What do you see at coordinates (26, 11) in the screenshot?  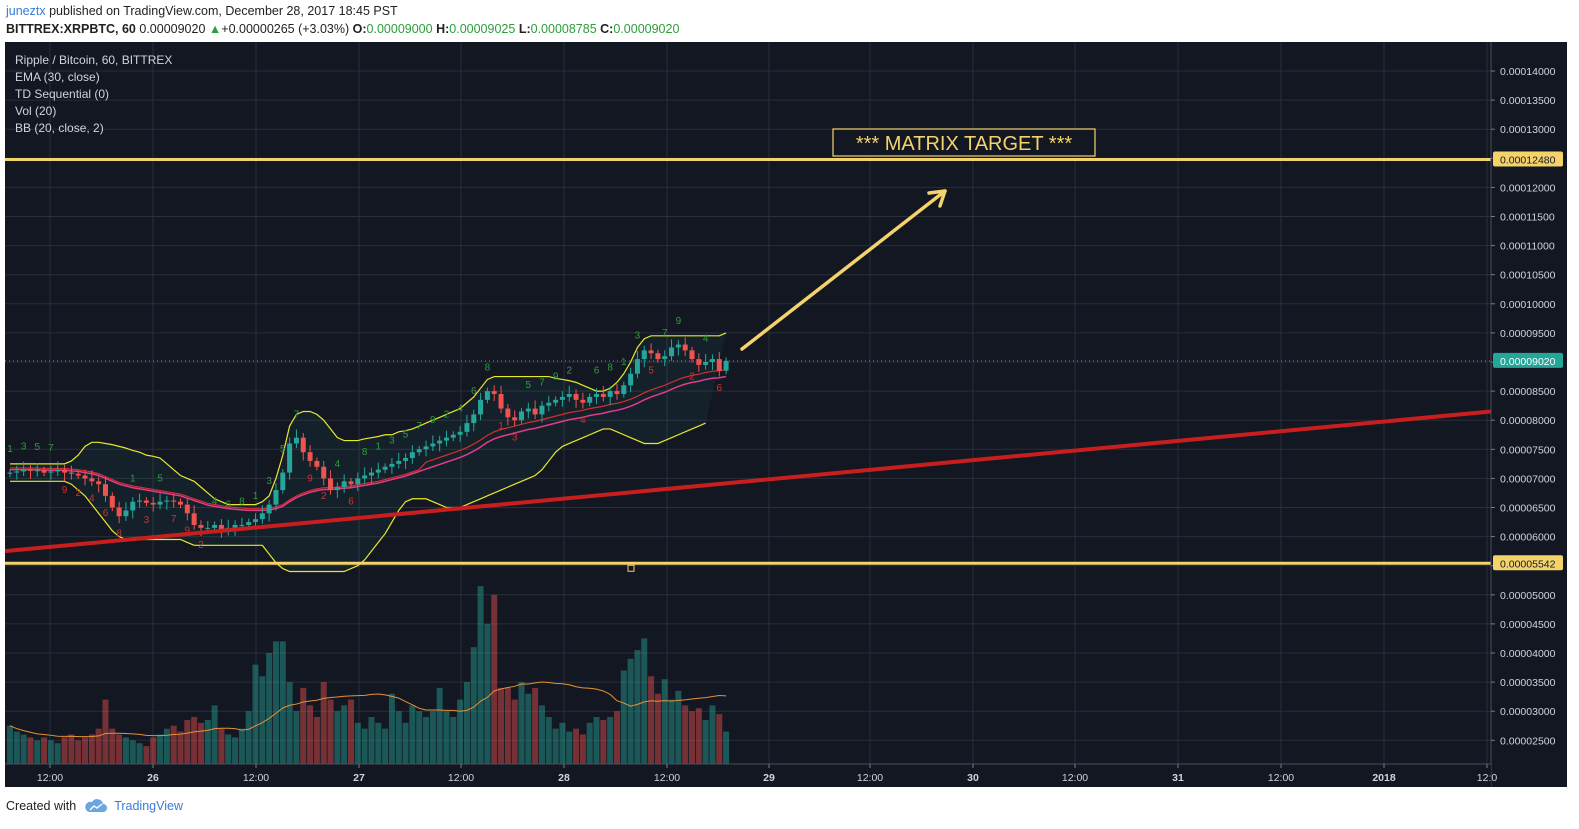 I see `author-link: juneztx` at bounding box center [26, 11].